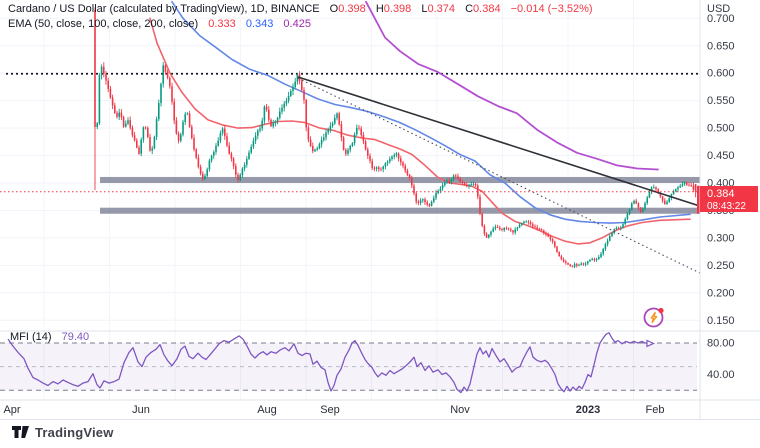  I want to click on ema200-line, so click(512, 85).